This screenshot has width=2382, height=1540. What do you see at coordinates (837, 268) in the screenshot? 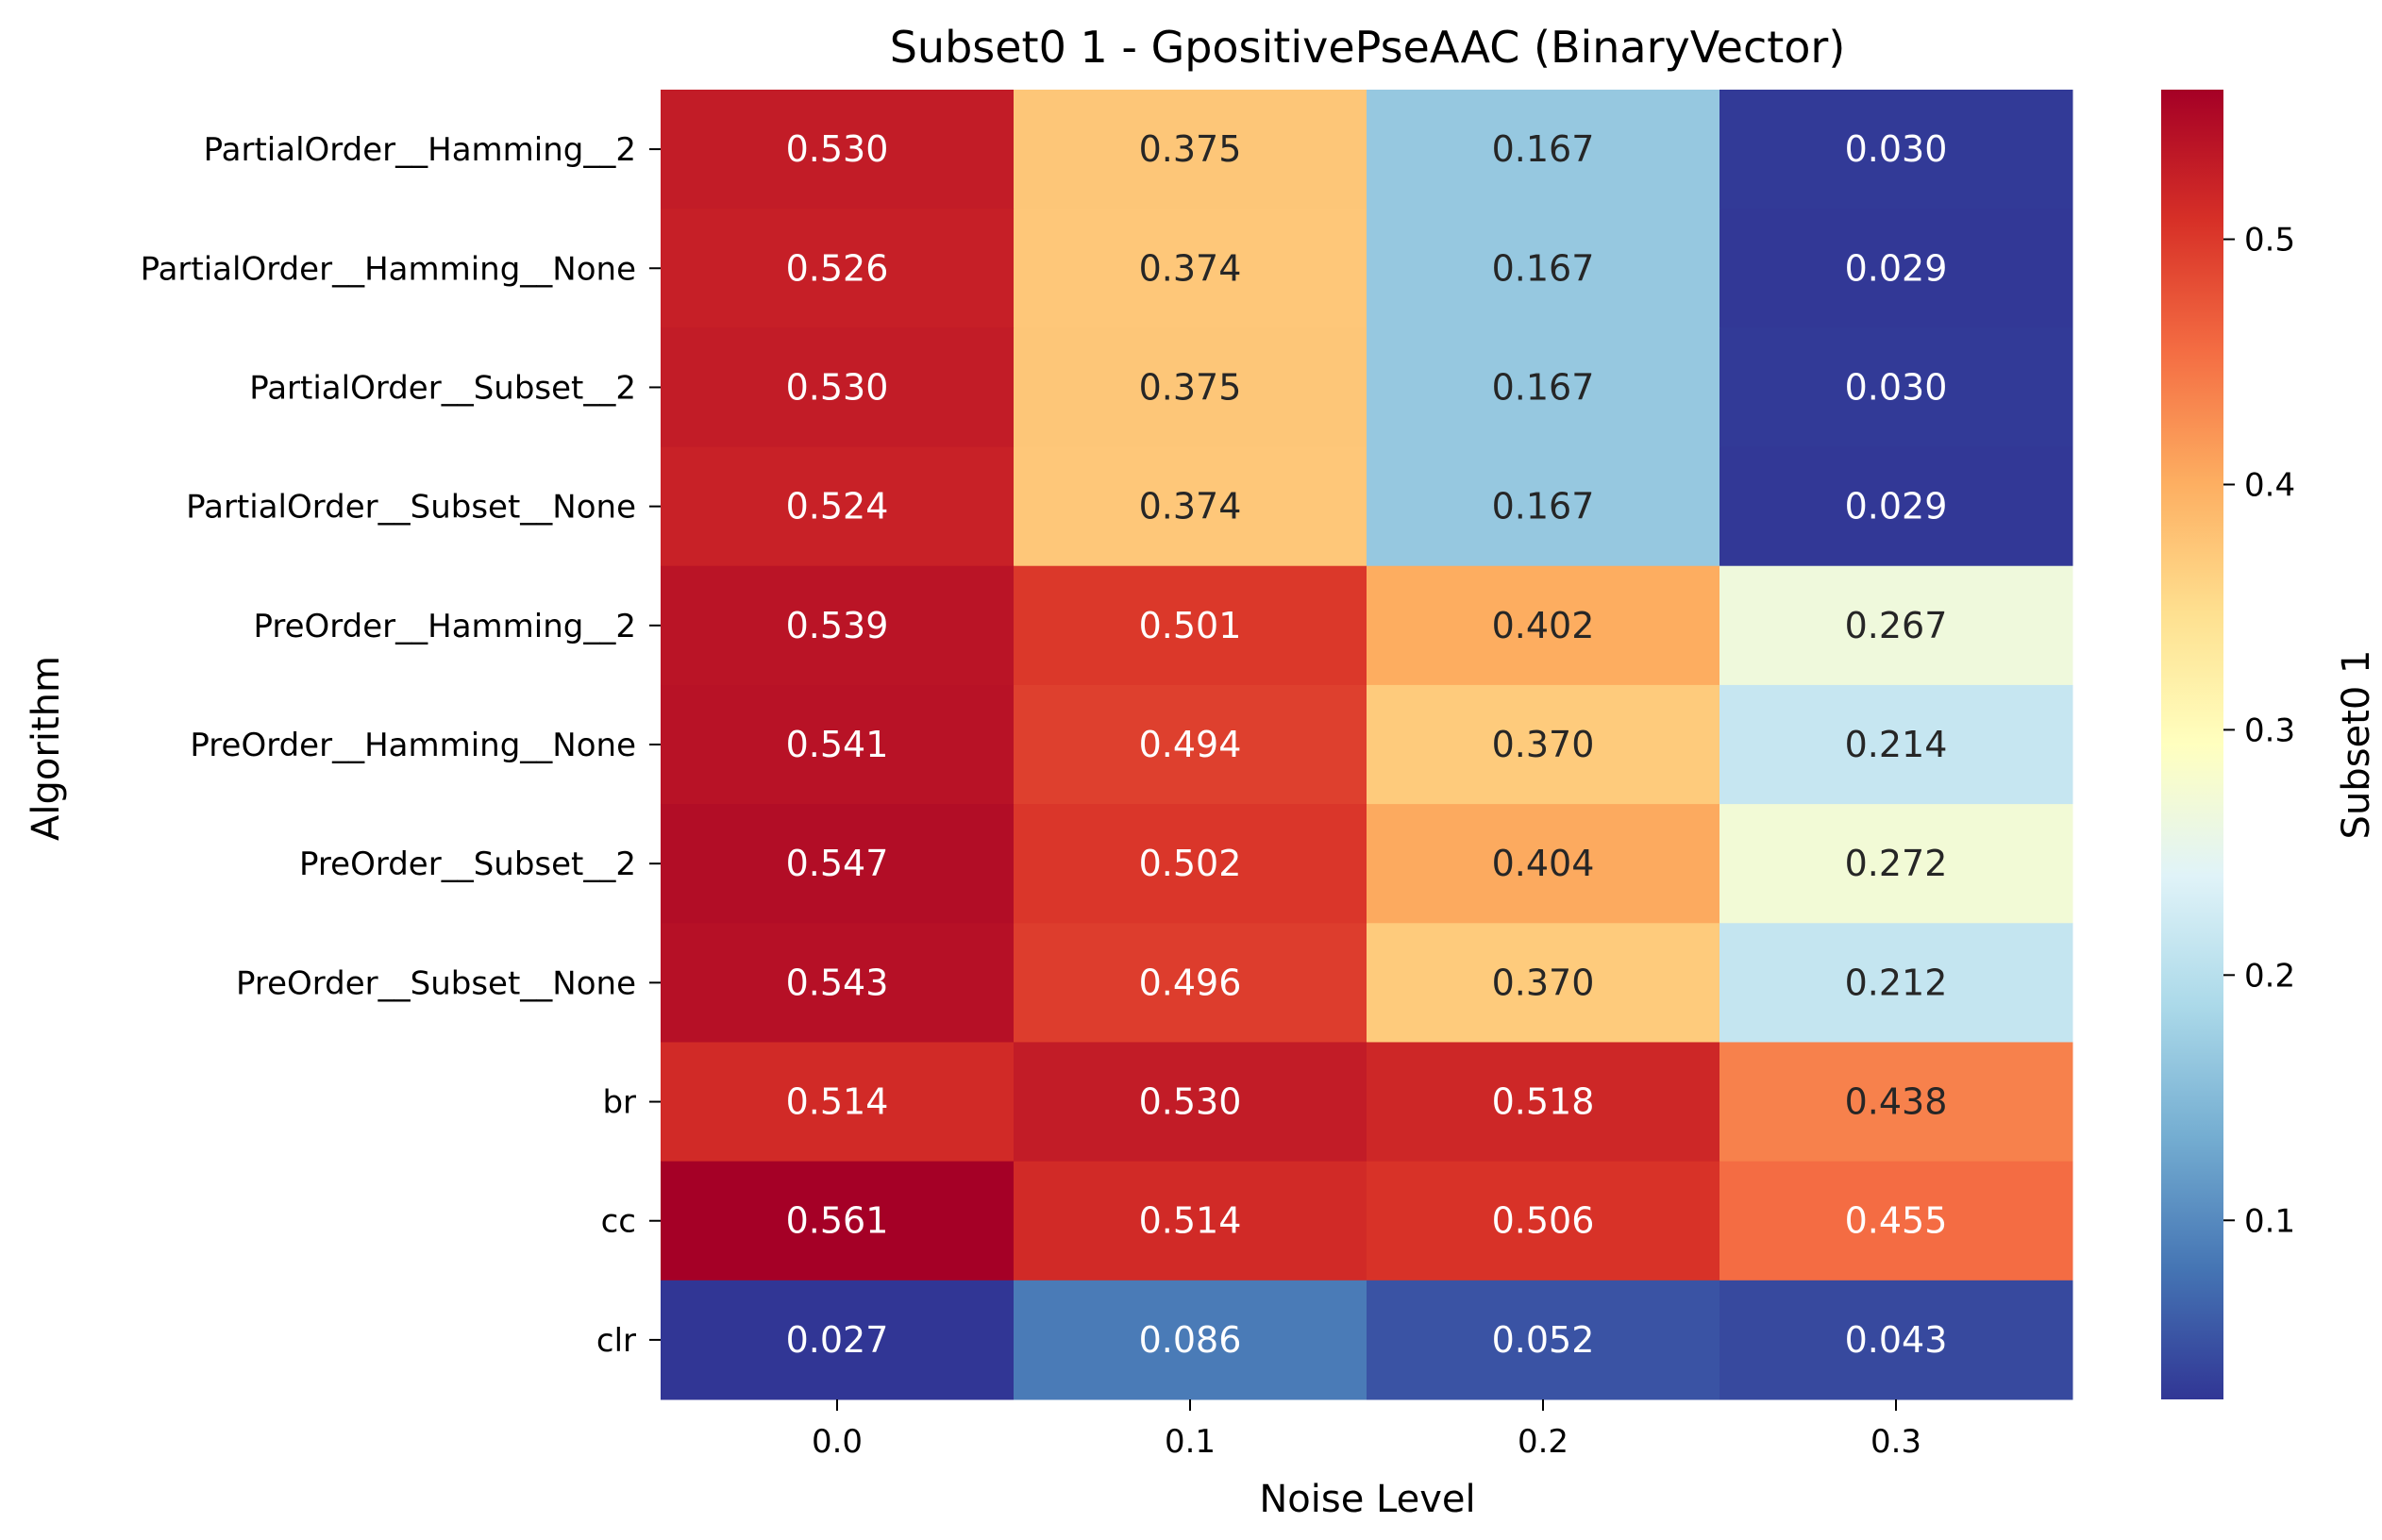
I see `cell-value-label: 0.526` at bounding box center [837, 268].